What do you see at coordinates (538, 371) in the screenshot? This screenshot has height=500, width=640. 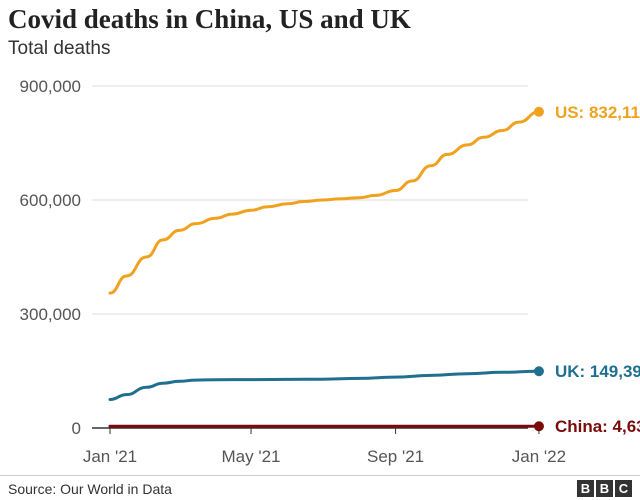 I see `series-end-dot-uk` at bounding box center [538, 371].